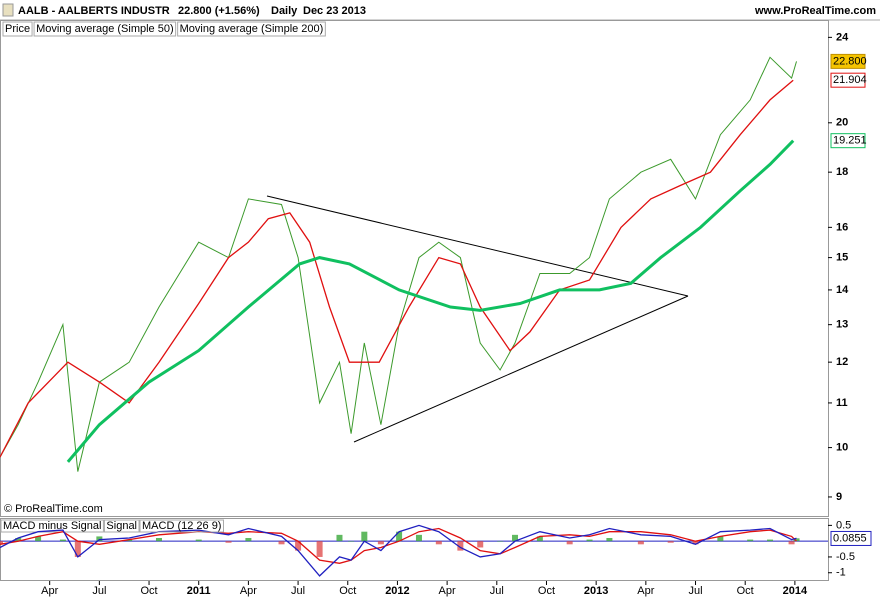  I want to click on symbol: AALB - AALBERTS INDUSTR, so click(94, 11).